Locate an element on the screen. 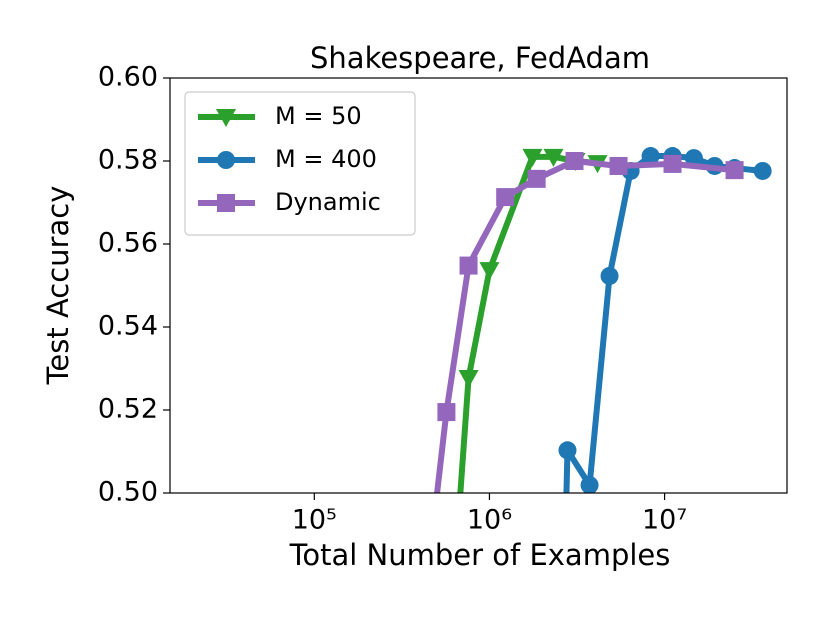  chart-title: Shakespeare, FedAdam is located at coordinates (480, 58).